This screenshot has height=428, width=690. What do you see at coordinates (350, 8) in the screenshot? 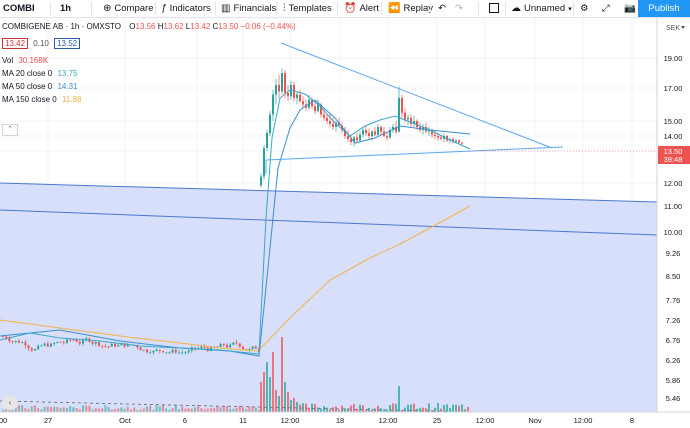
I see `alarm-icon: ⏰` at bounding box center [350, 8].